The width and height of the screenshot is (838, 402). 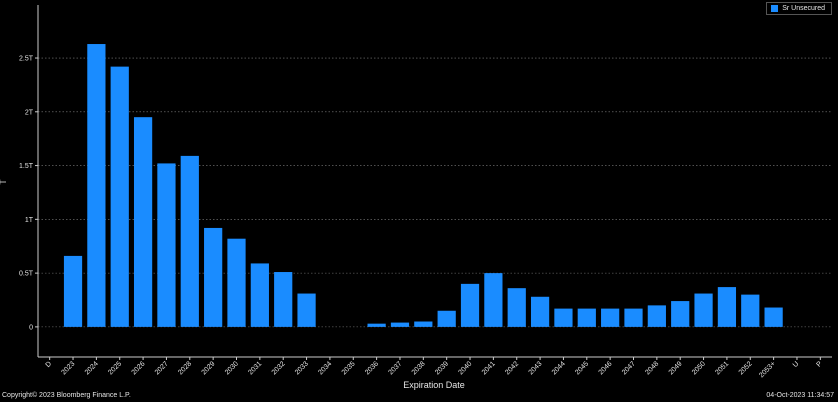 What do you see at coordinates (68, 368) in the screenshot?
I see `x-tick-label: 2023` at bounding box center [68, 368].